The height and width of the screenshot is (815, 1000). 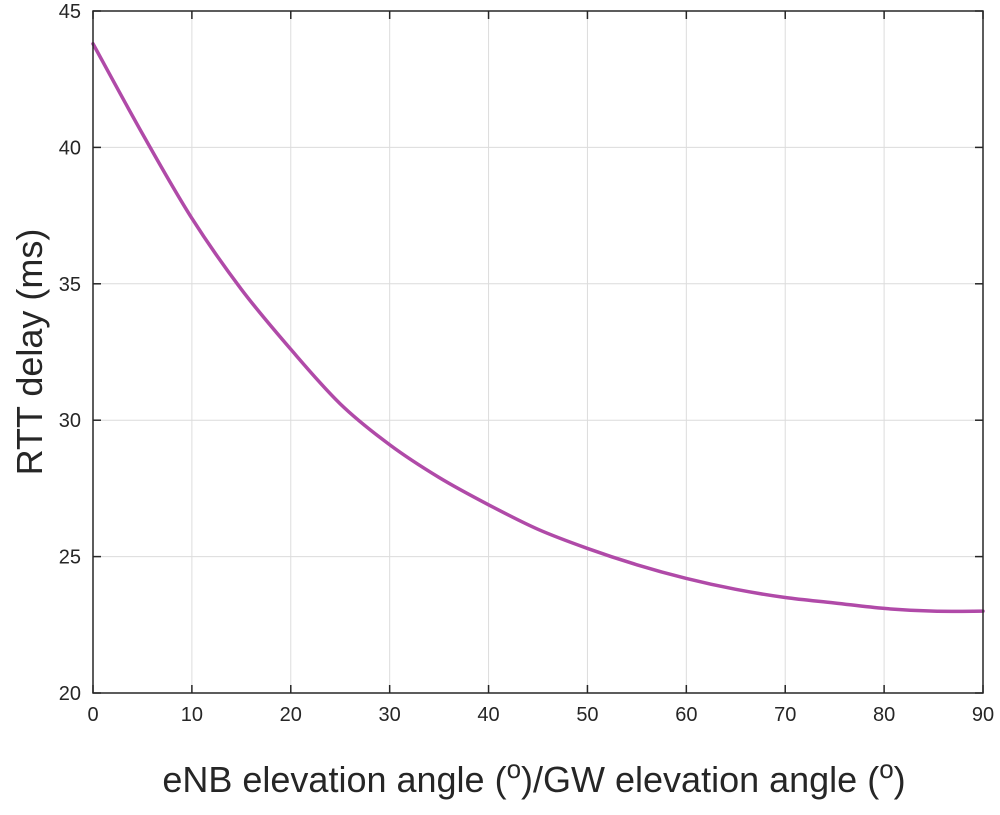 I want to click on x-tick-label: 30, so click(x=390, y=715).